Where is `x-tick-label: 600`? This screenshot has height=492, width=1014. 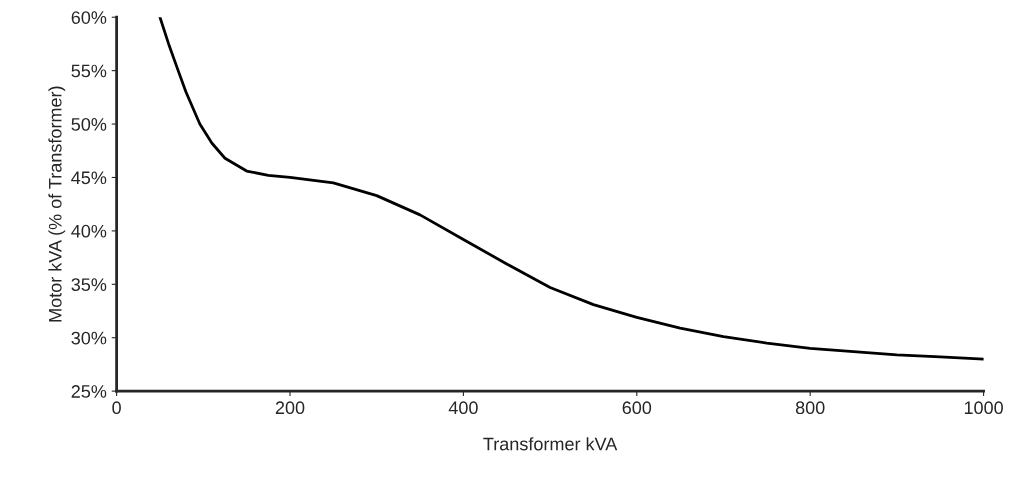 x-tick-label: 600 is located at coordinates (637, 408).